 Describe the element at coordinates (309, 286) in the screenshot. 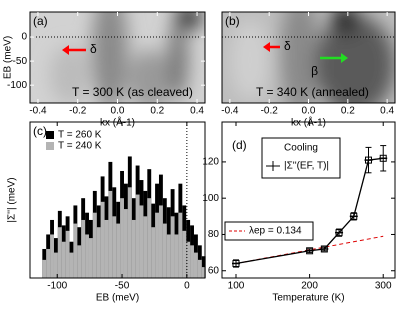

I see `x-tick-label: 200` at that location.